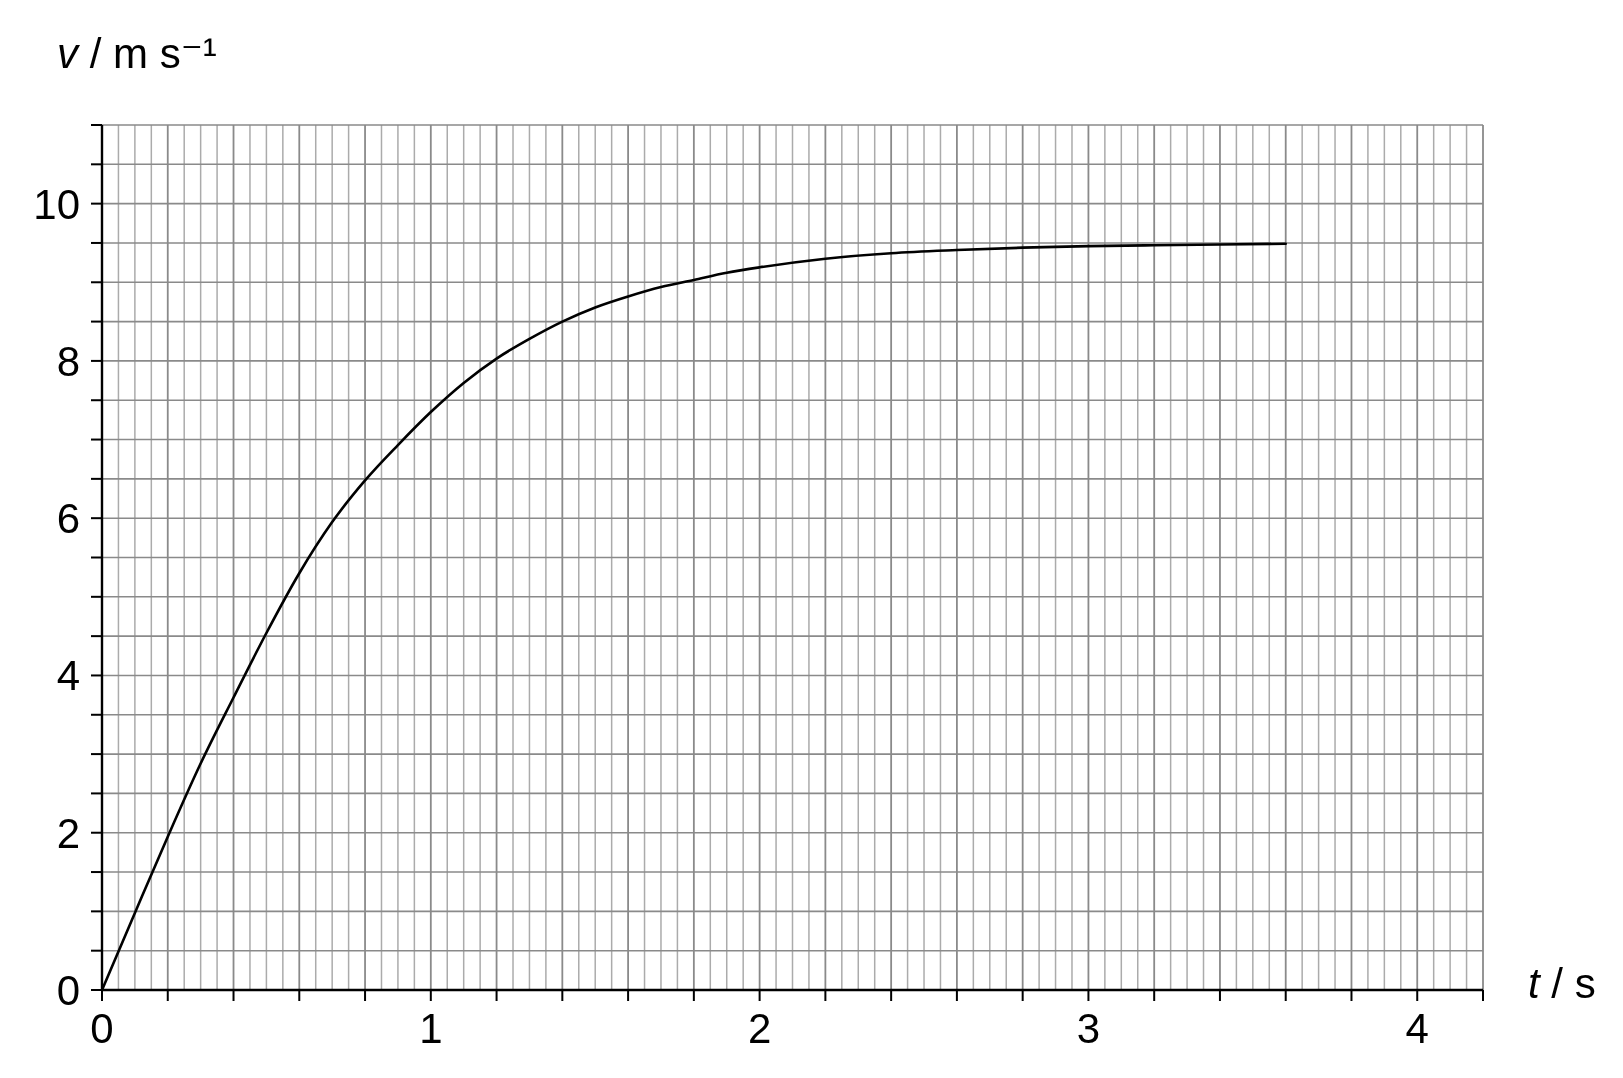 The image size is (1623, 1078). I want to click on y-axis-title: v / m s⁻¹, so click(137, 53).